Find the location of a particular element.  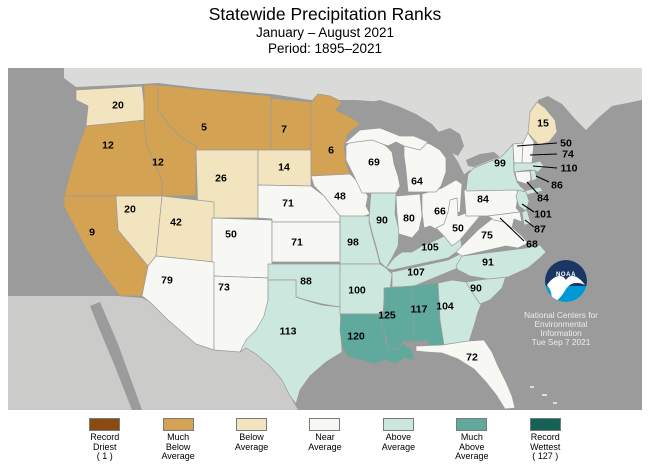

legend-swatch-above is located at coordinates (398, 424).